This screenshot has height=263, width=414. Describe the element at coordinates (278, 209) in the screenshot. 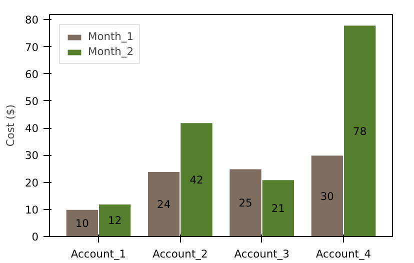

I see `data-label: 21` at that location.